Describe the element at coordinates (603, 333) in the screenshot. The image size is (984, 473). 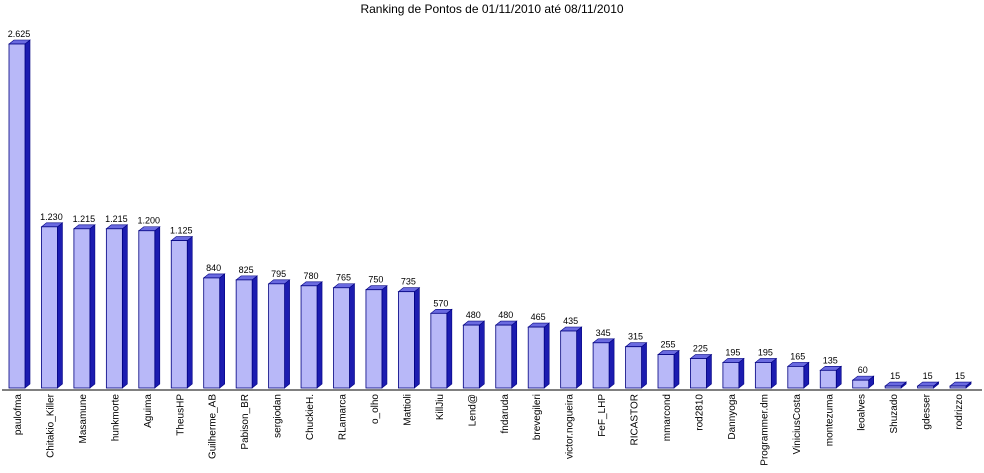
I see `data-label: 345` at that location.